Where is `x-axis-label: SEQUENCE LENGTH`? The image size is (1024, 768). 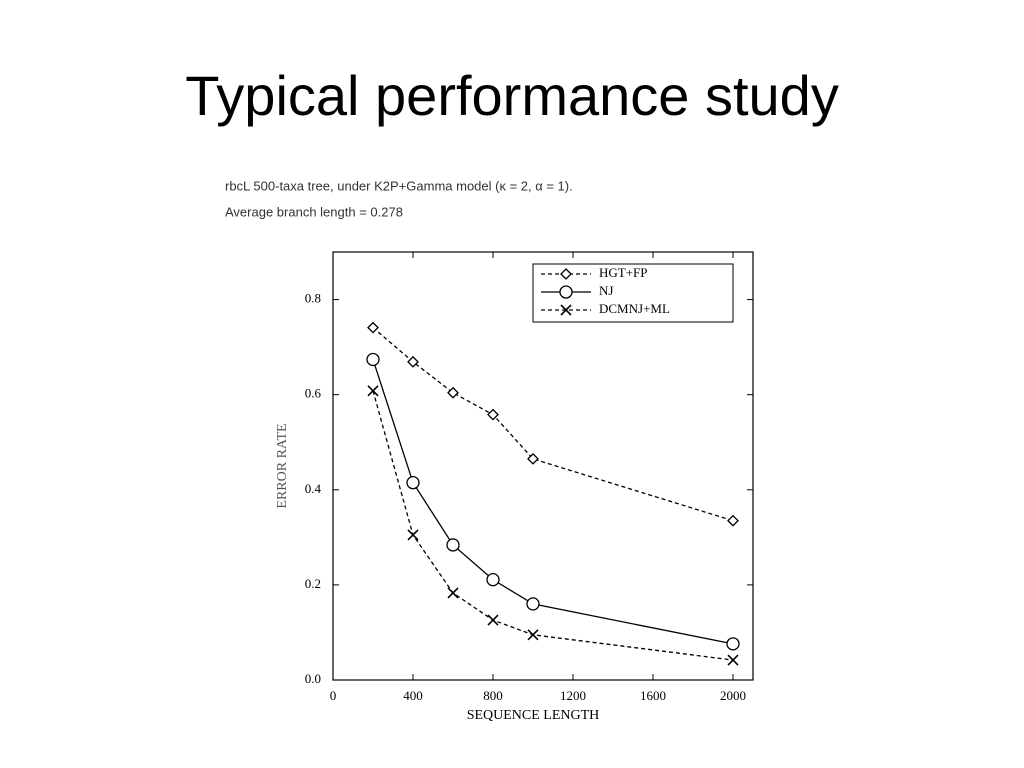
x-axis-label: SEQUENCE LENGTH is located at coordinates (533, 715).